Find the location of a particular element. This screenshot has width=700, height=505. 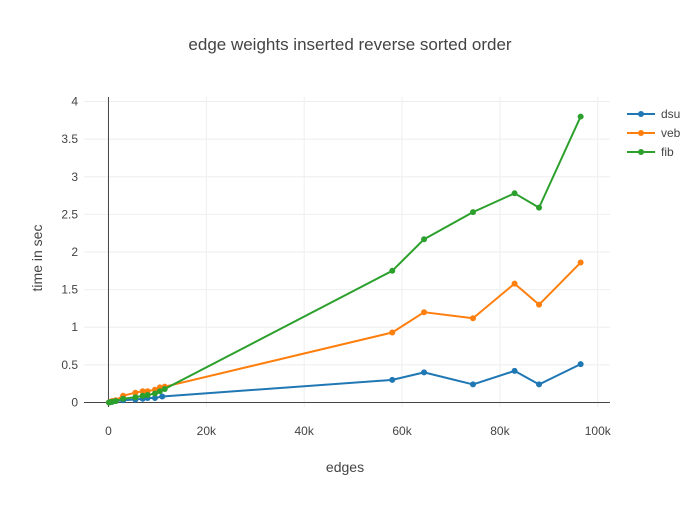

legend-label-dsu: dsu is located at coordinates (670, 114).